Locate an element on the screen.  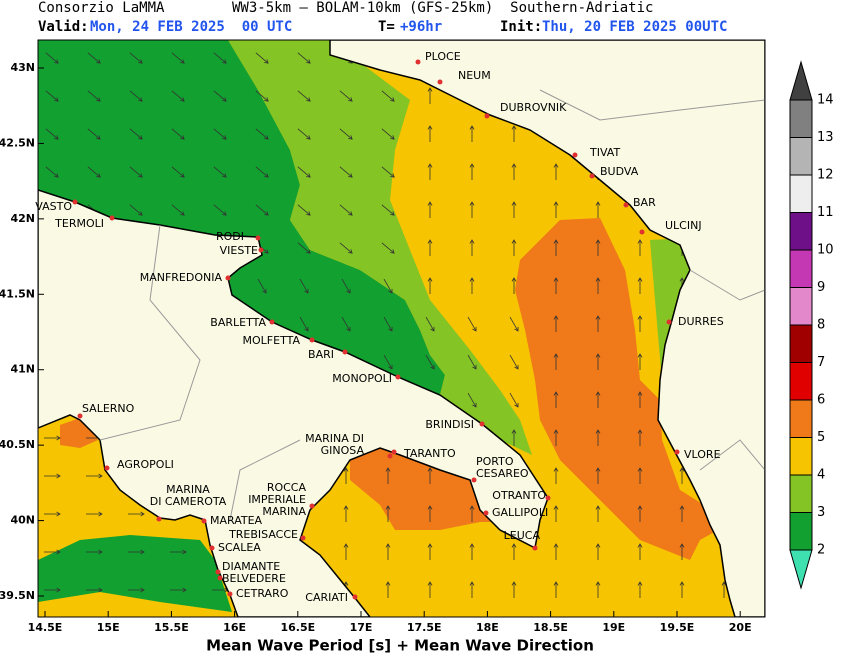
lat-label: 42.5N is located at coordinates (17, 142).